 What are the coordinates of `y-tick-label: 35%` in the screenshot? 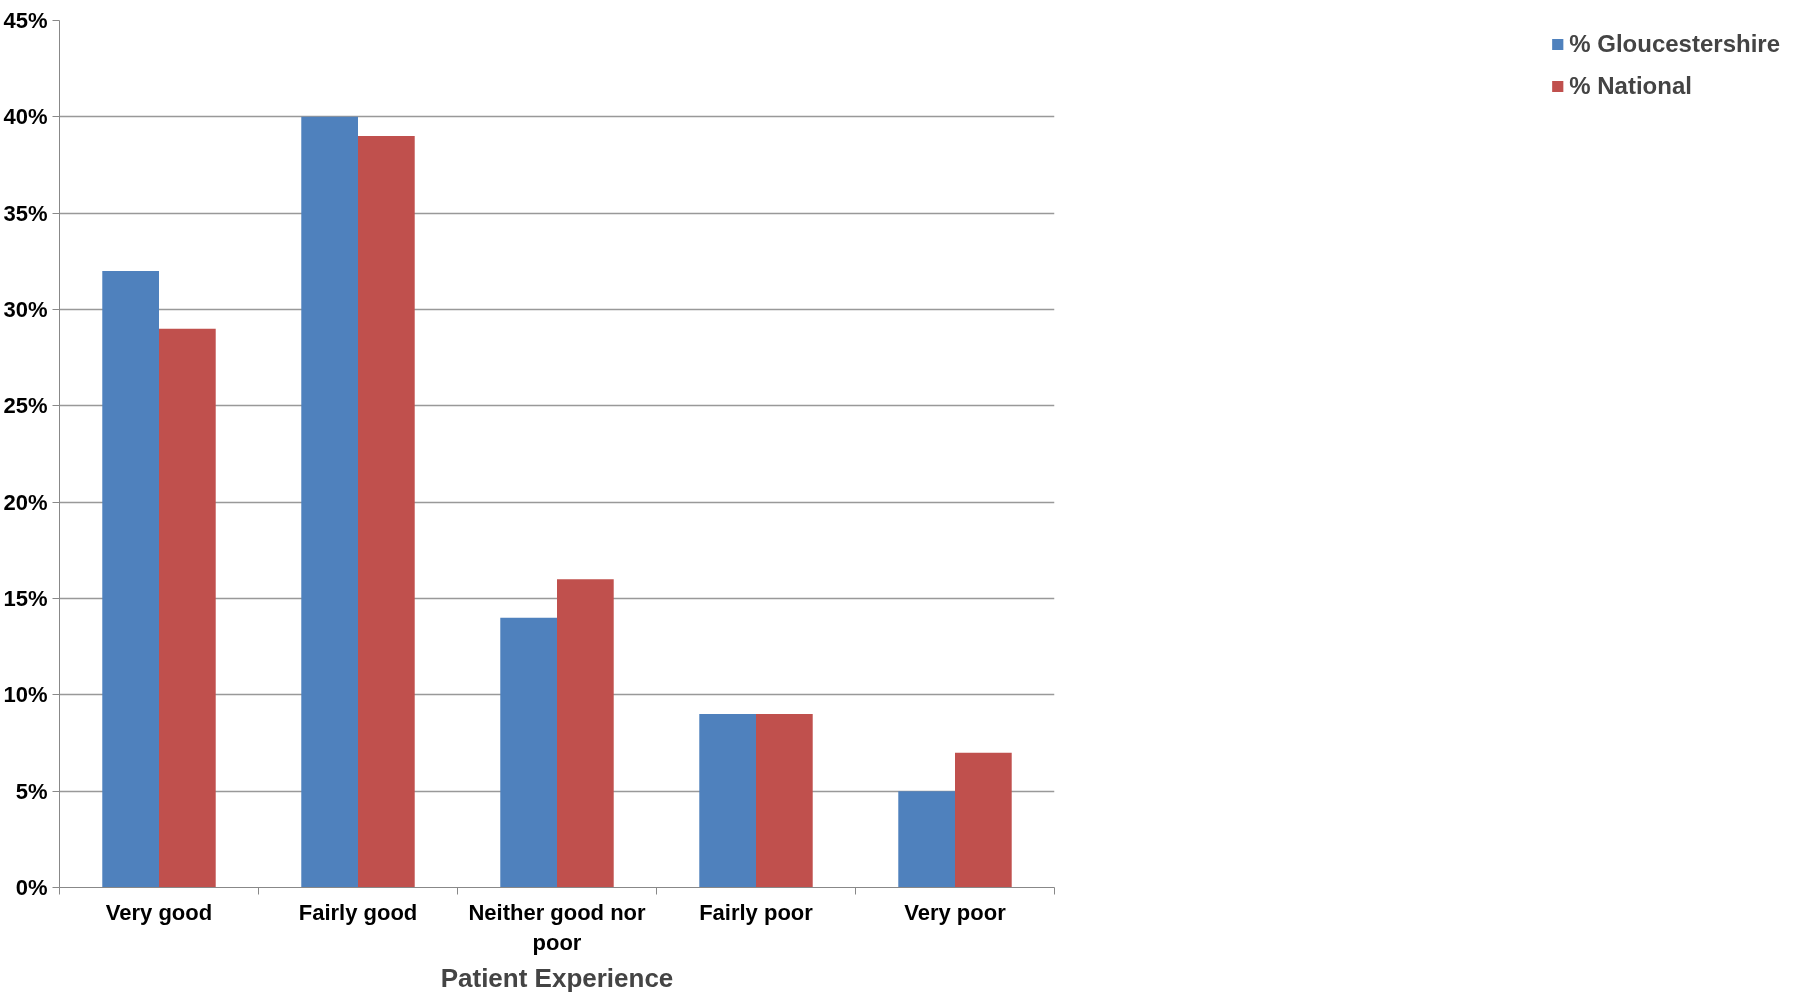 It's located at (25, 213).